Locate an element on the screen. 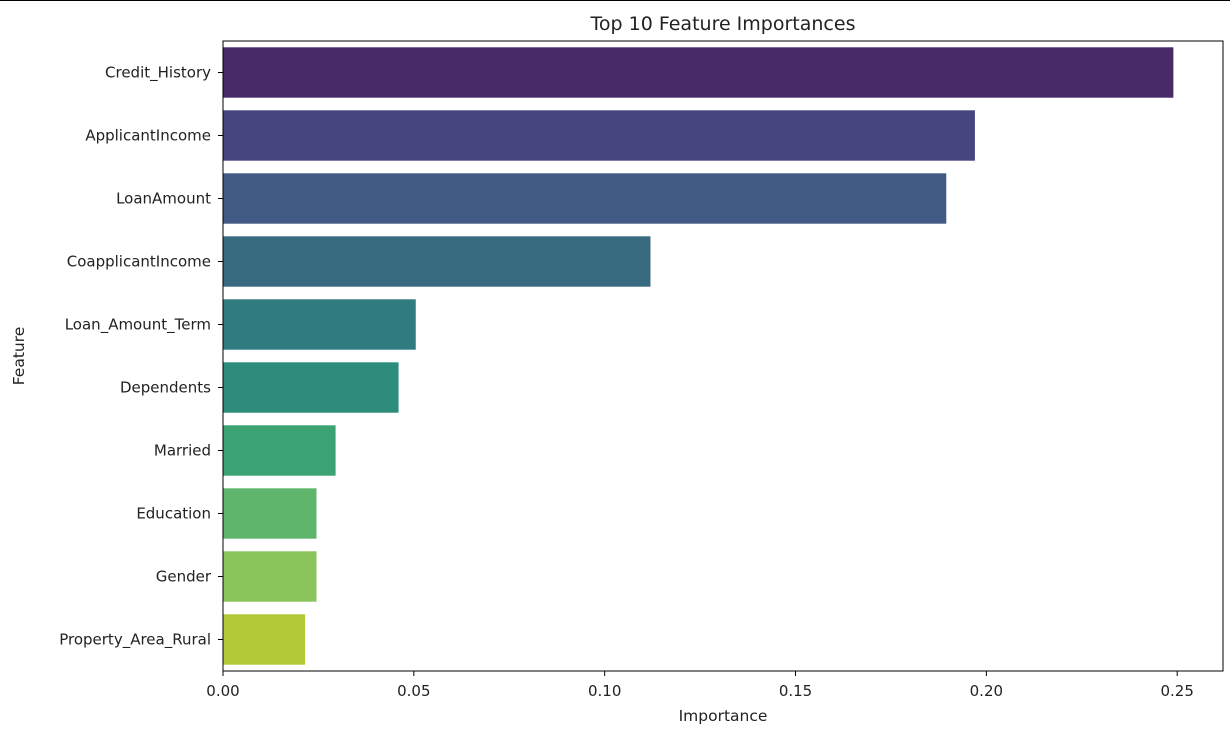  y-tick-label: LoanAmount is located at coordinates (163, 199).